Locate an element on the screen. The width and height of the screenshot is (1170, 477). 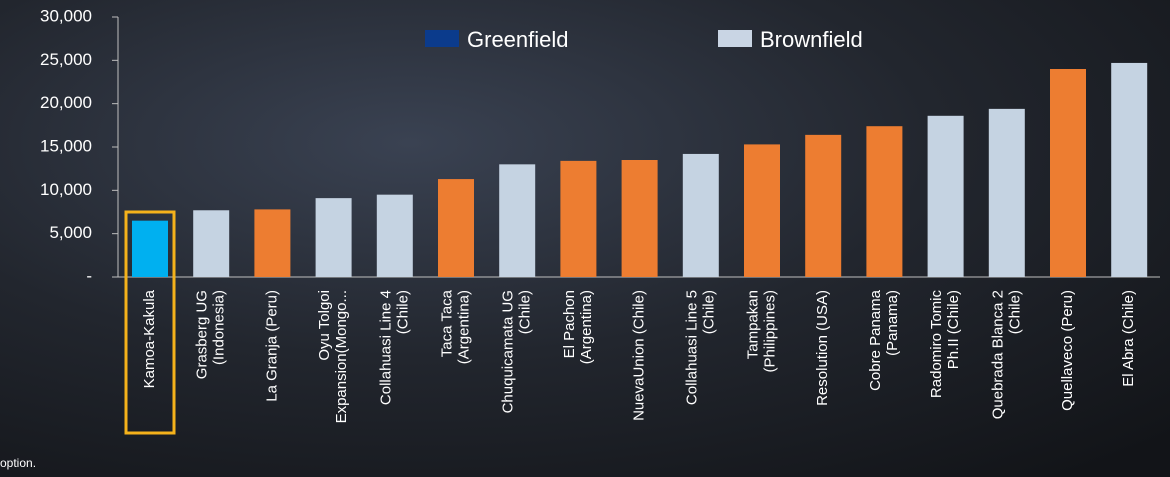
y-tick-label: 5,000 is located at coordinates (70, 232).